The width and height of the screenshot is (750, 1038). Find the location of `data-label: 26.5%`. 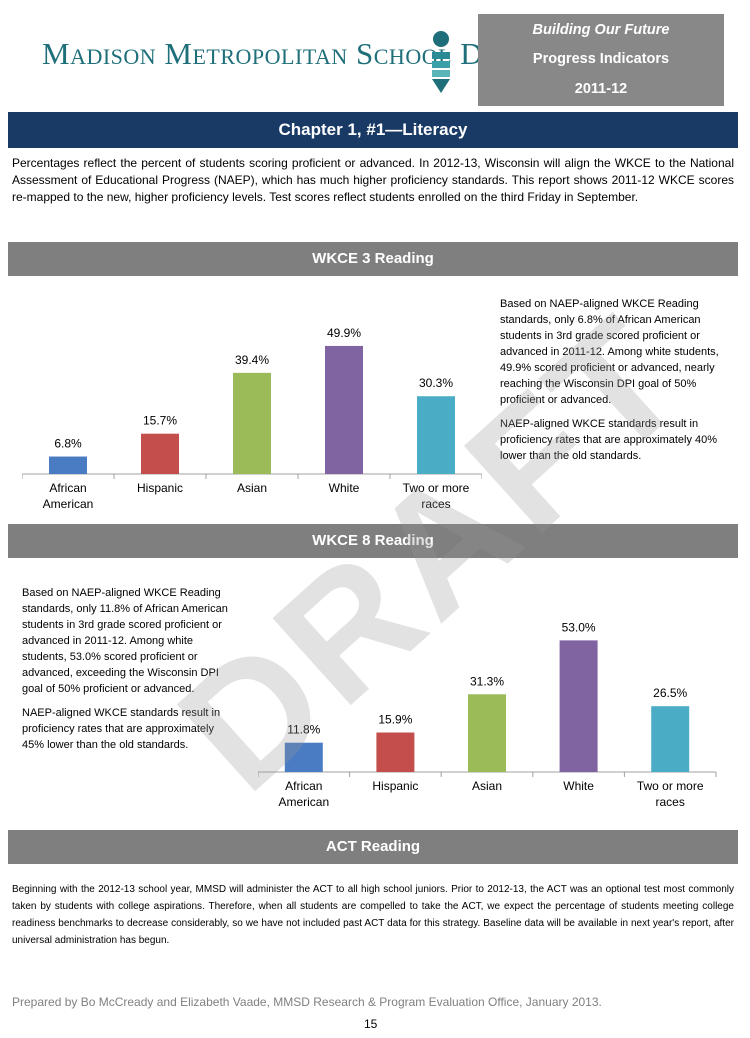

data-label: 26.5% is located at coordinates (670, 693).